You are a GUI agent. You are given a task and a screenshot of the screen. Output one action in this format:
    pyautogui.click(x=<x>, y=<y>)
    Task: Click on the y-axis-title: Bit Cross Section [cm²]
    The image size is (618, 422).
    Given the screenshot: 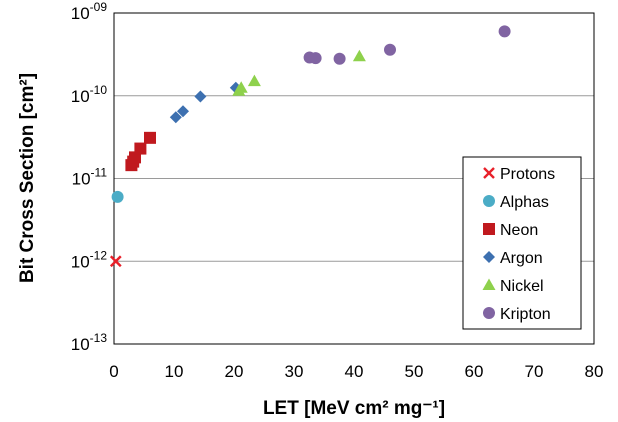 What is the action you would take?
    pyautogui.click(x=27, y=178)
    